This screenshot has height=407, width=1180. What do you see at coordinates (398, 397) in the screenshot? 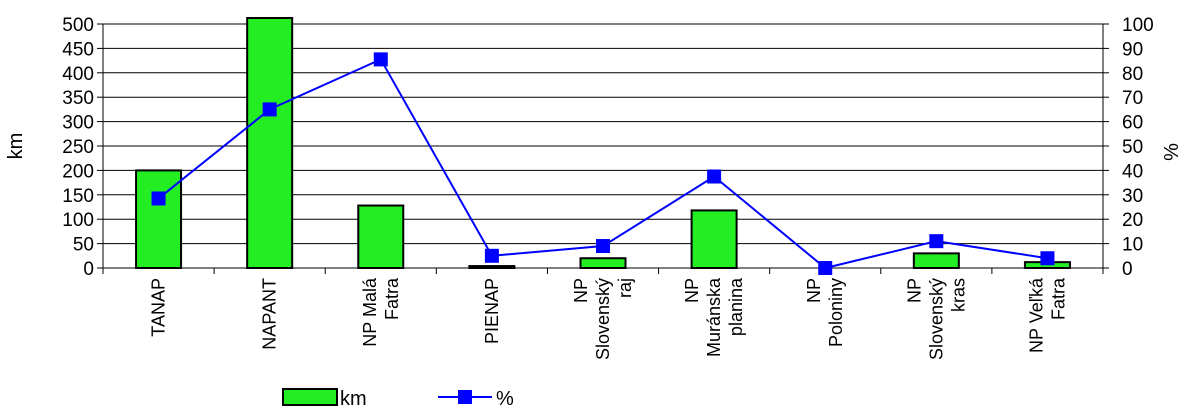
I see `legend: km %` at bounding box center [398, 397].